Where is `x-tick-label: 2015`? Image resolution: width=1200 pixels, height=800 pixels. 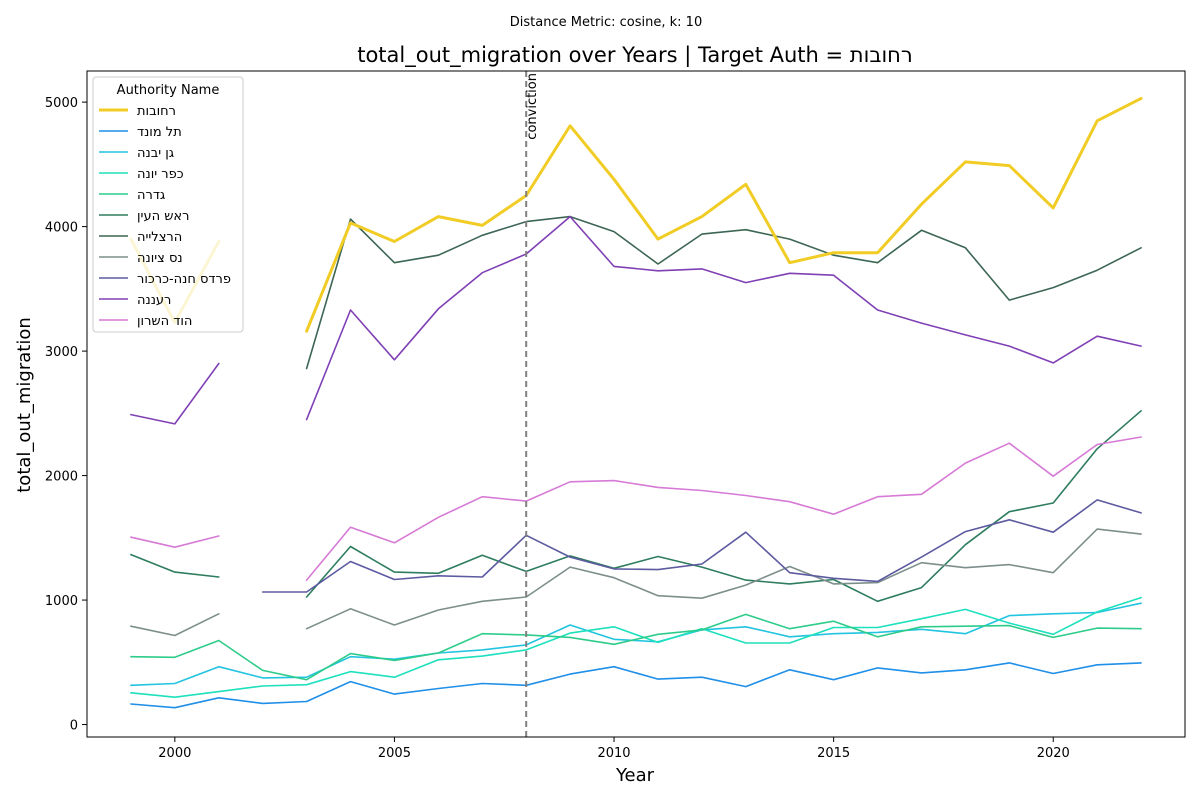
x-tick-label: 2015 is located at coordinates (833, 753).